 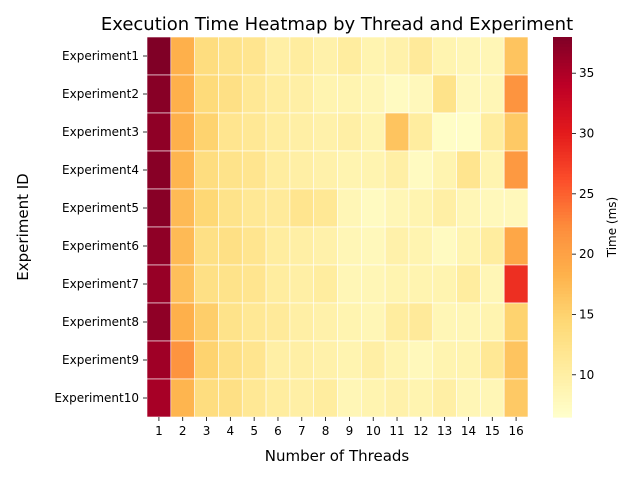 I want to click on x-tick-label: 2, so click(x=183, y=431).